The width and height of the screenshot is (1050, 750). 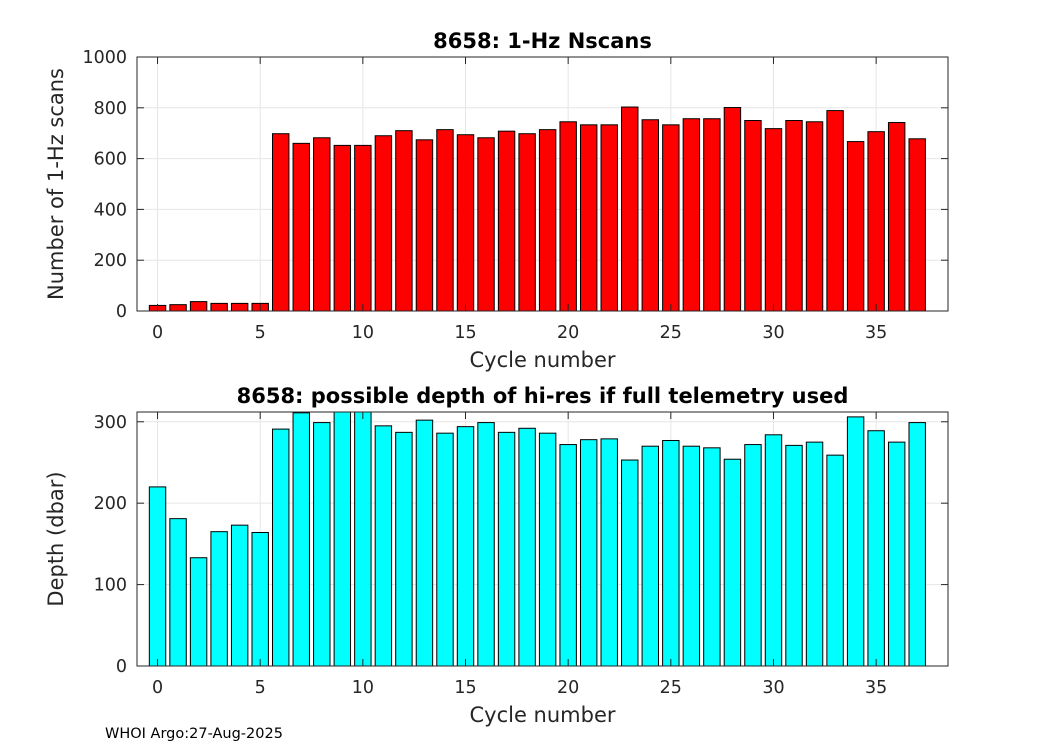 I want to click on nscans-xtick-label: 15, so click(x=465, y=333).